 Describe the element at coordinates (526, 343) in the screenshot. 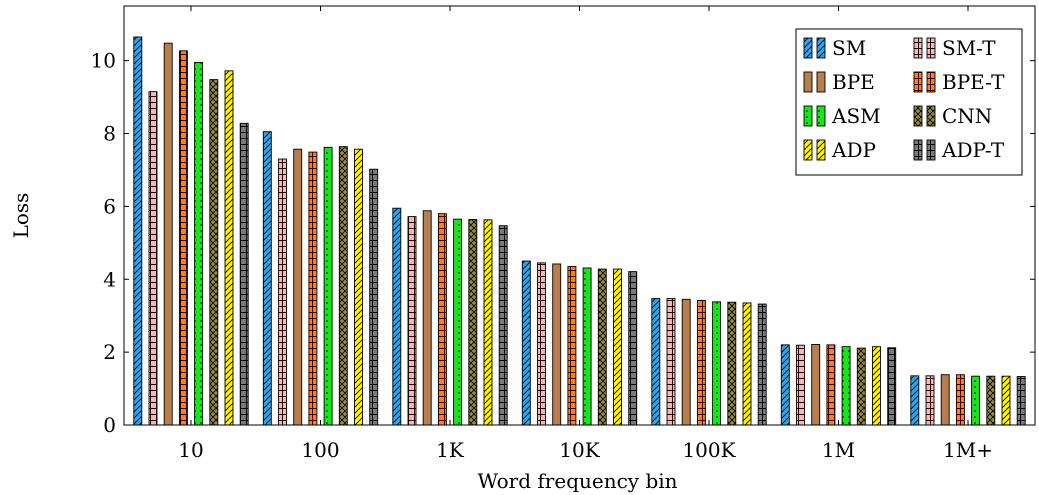

I see `bar-sm-10k` at that location.